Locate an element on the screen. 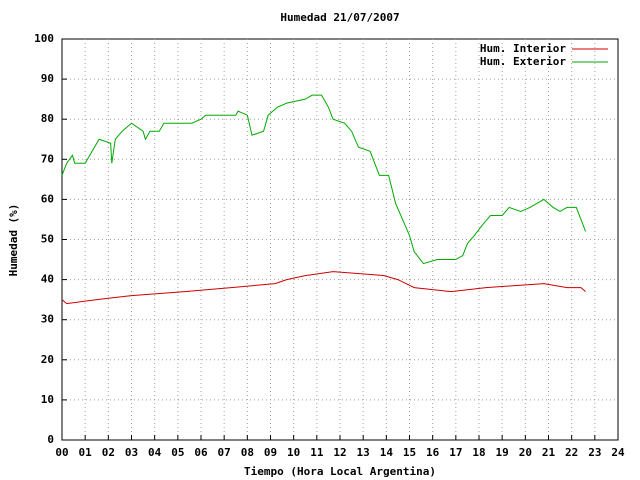 This screenshot has height=480, width=640. x-tick-label: 16 is located at coordinates (433, 452).